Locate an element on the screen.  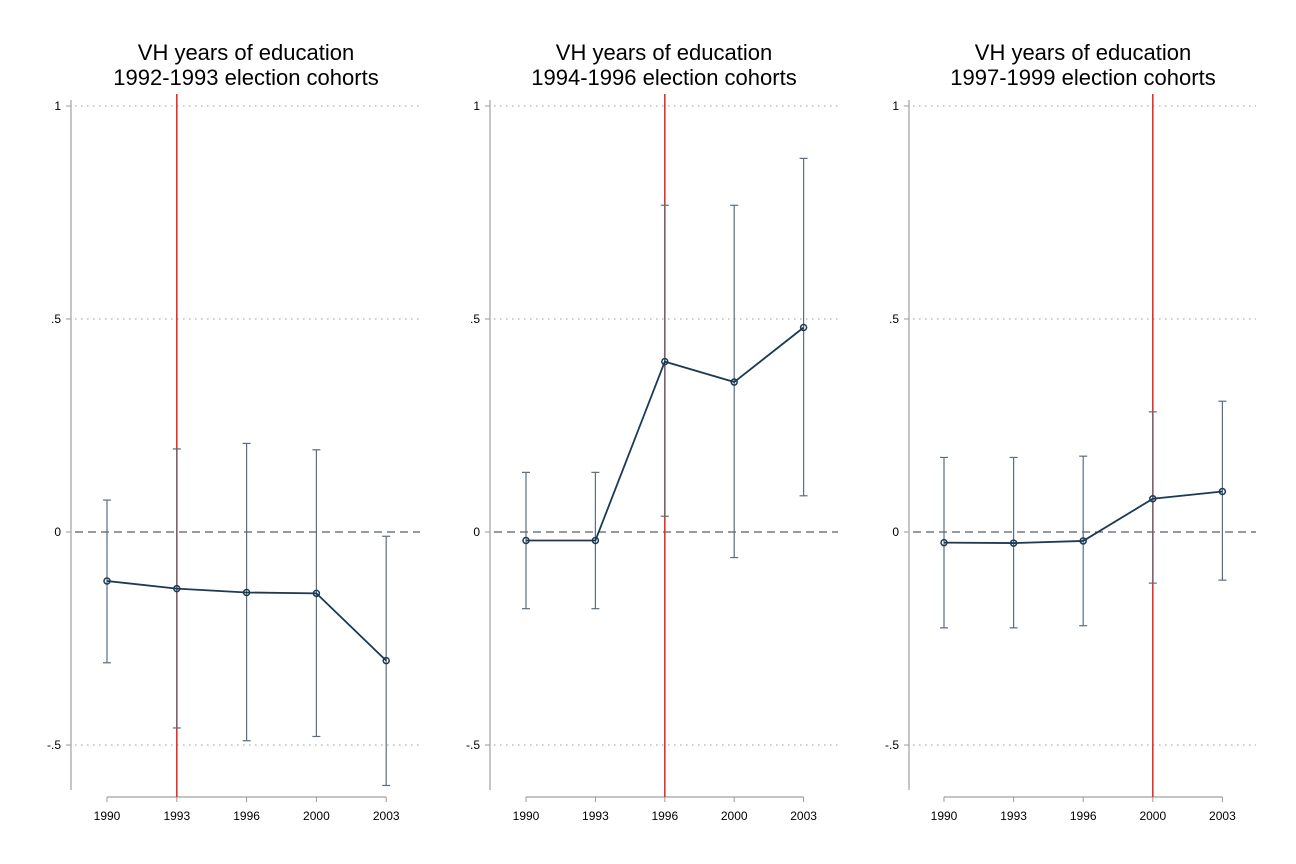
chart-title: 1997-1999 election cohorts is located at coordinates (1082, 77).